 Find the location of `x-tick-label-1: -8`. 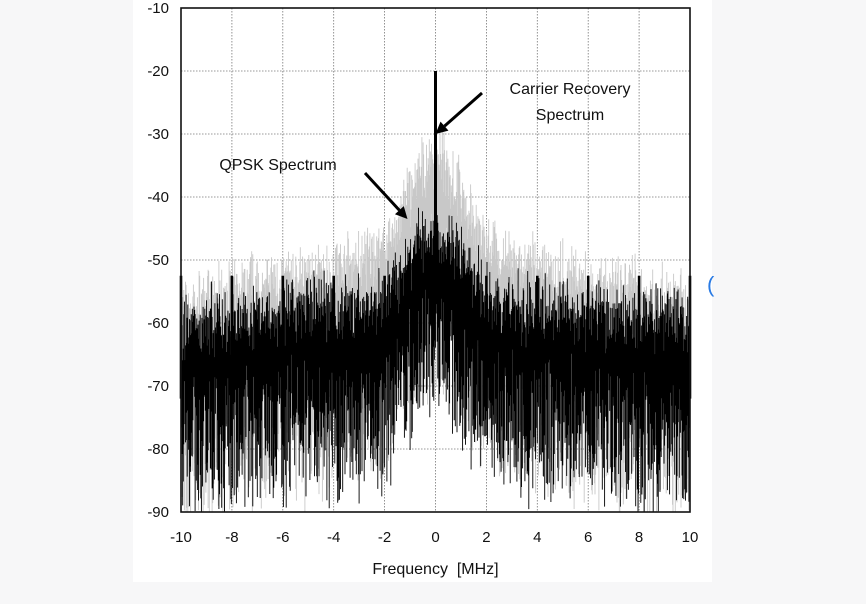

x-tick-label-1: -8 is located at coordinates (231, 537).